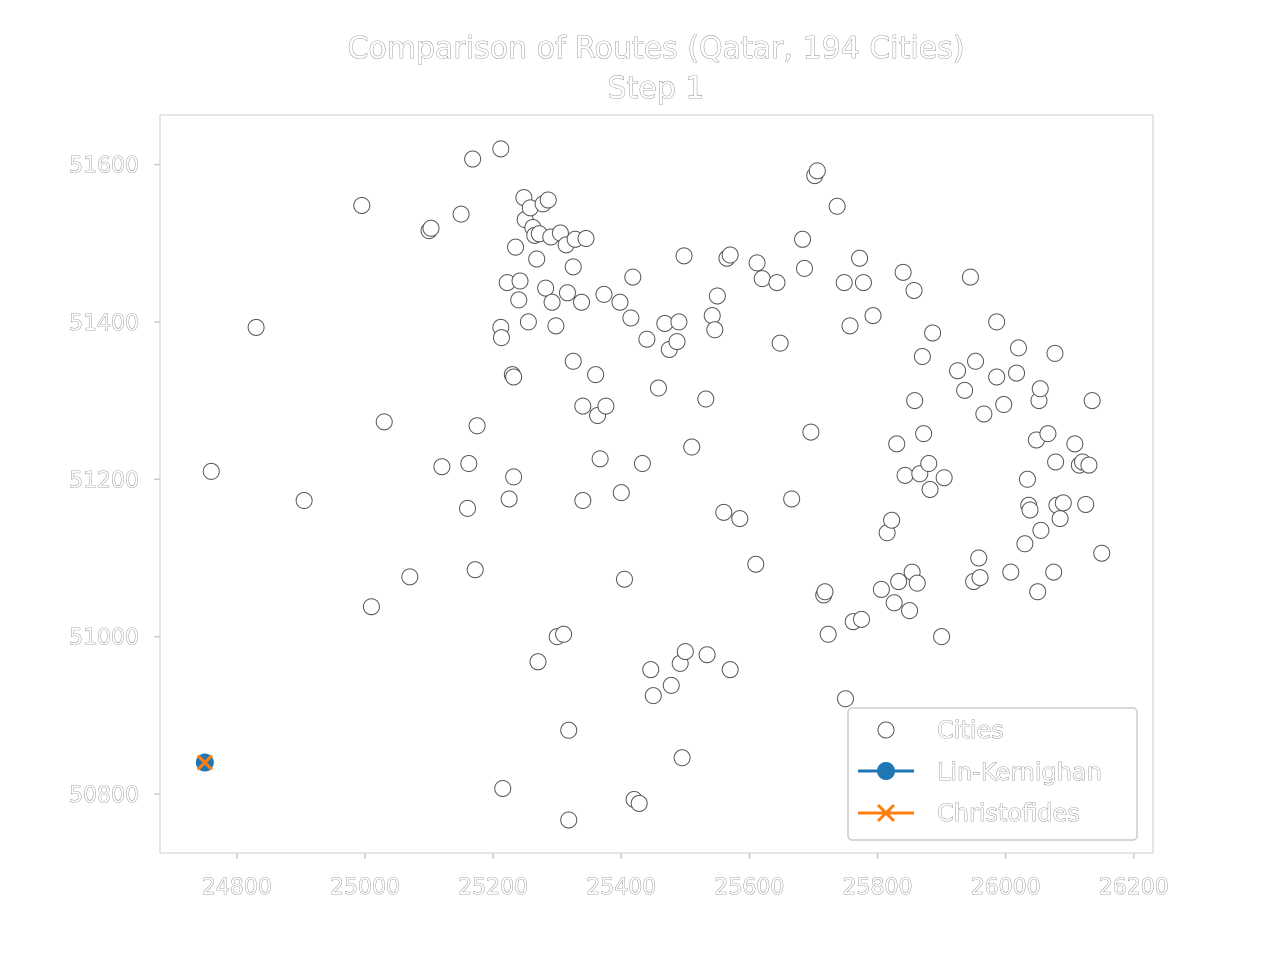 This screenshot has height=965, width=1280. What do you see at coordinates (1006, 887) in the screenshot?
I see `x-tick-label: 26000` at bounding box center [1006, 887].